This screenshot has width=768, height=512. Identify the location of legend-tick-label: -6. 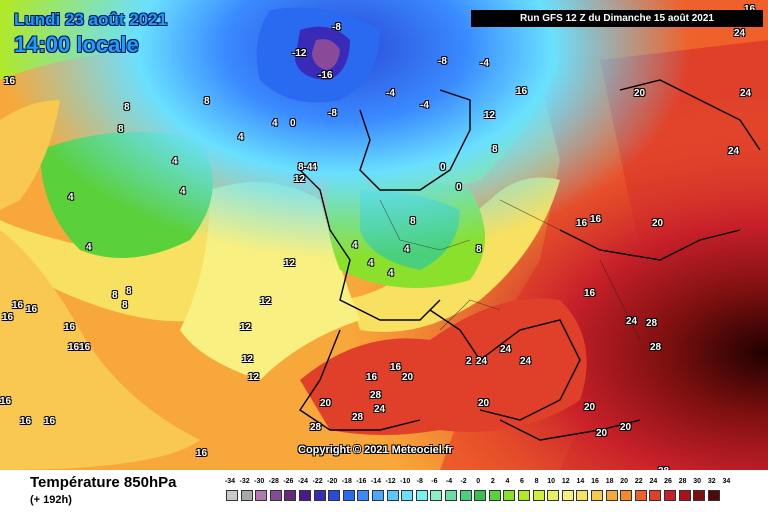
(434, 481).